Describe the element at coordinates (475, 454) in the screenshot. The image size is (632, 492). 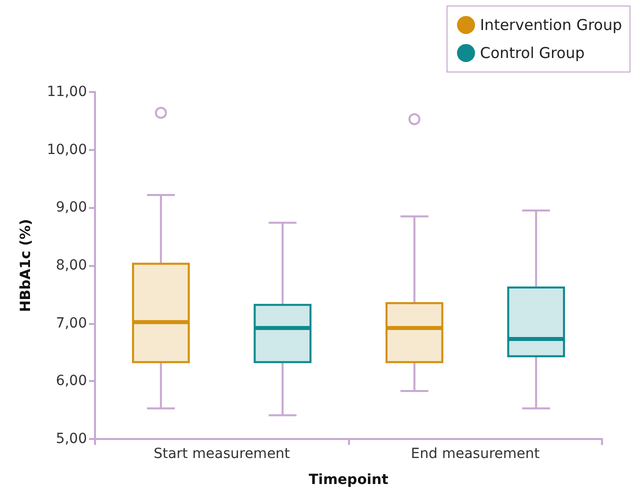
I see `x-tick-label: End measurement` at that location.